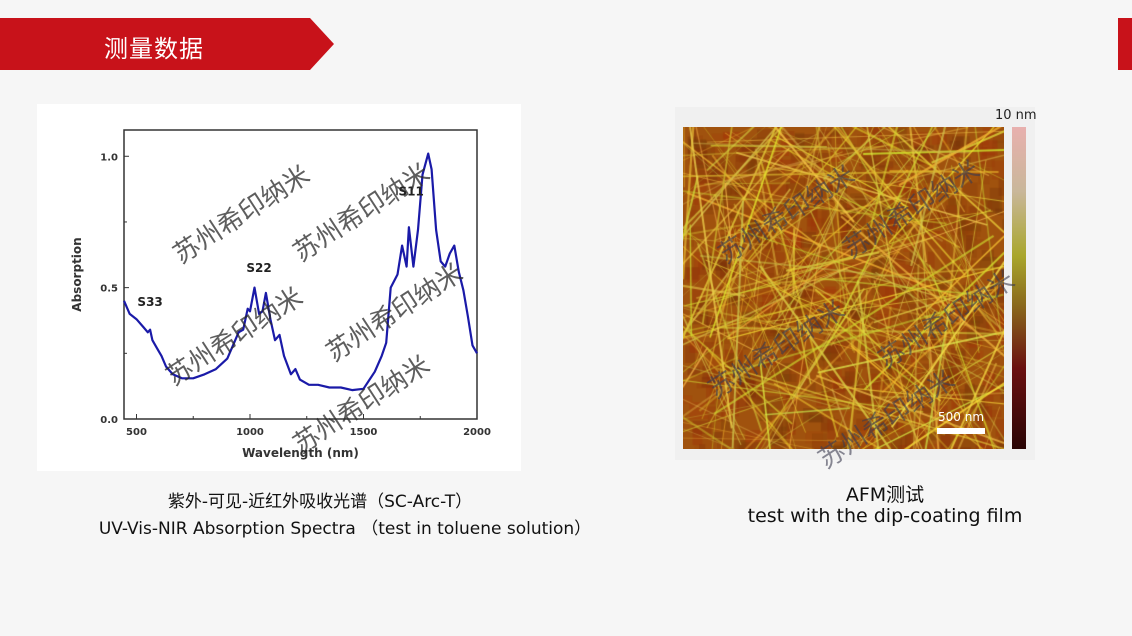 The height and width of the screenshot is (636, 1132). Describe the element at coordinates (258, 268) in the screenshot. I see `peak-label: S22` at that location.